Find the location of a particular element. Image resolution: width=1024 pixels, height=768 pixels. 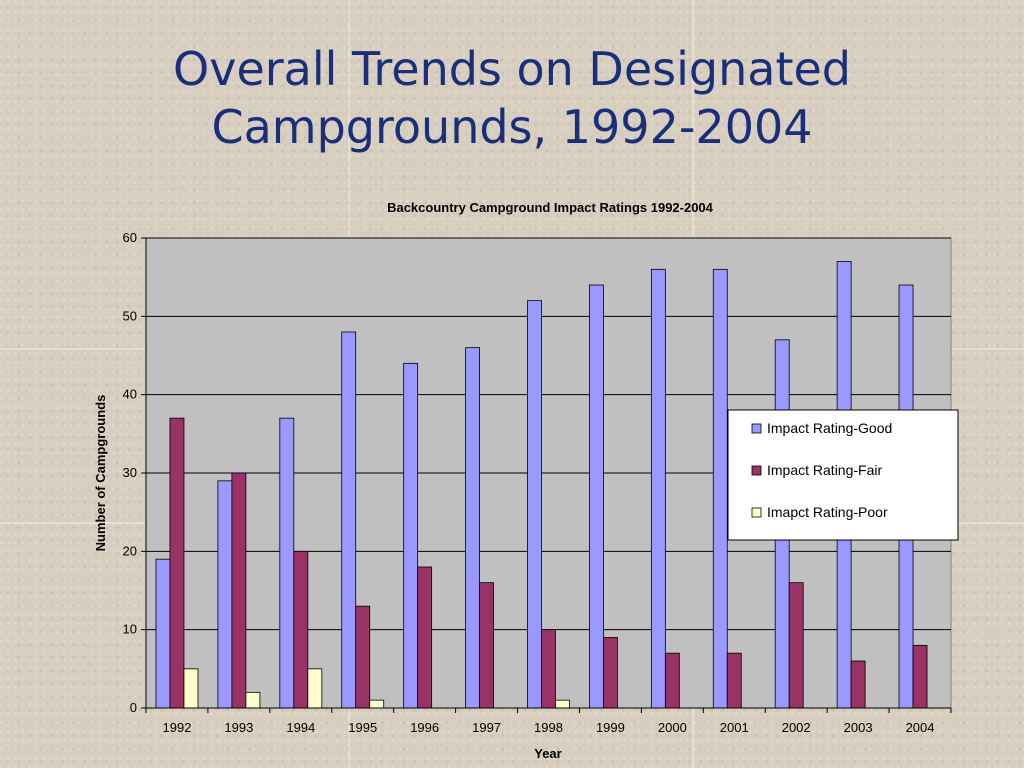

y-axis-label: Number of Campgrounds is located at coordinates (100, 473).